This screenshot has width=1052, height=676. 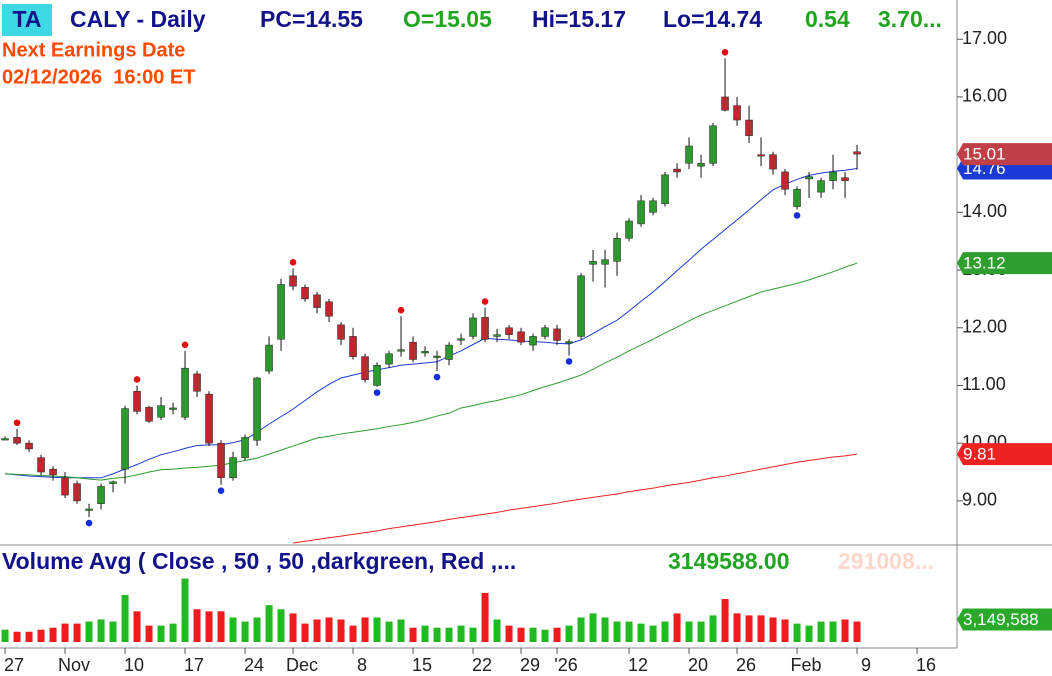 I want to click on x-tick-label: 9, so click(x=866, y=665).